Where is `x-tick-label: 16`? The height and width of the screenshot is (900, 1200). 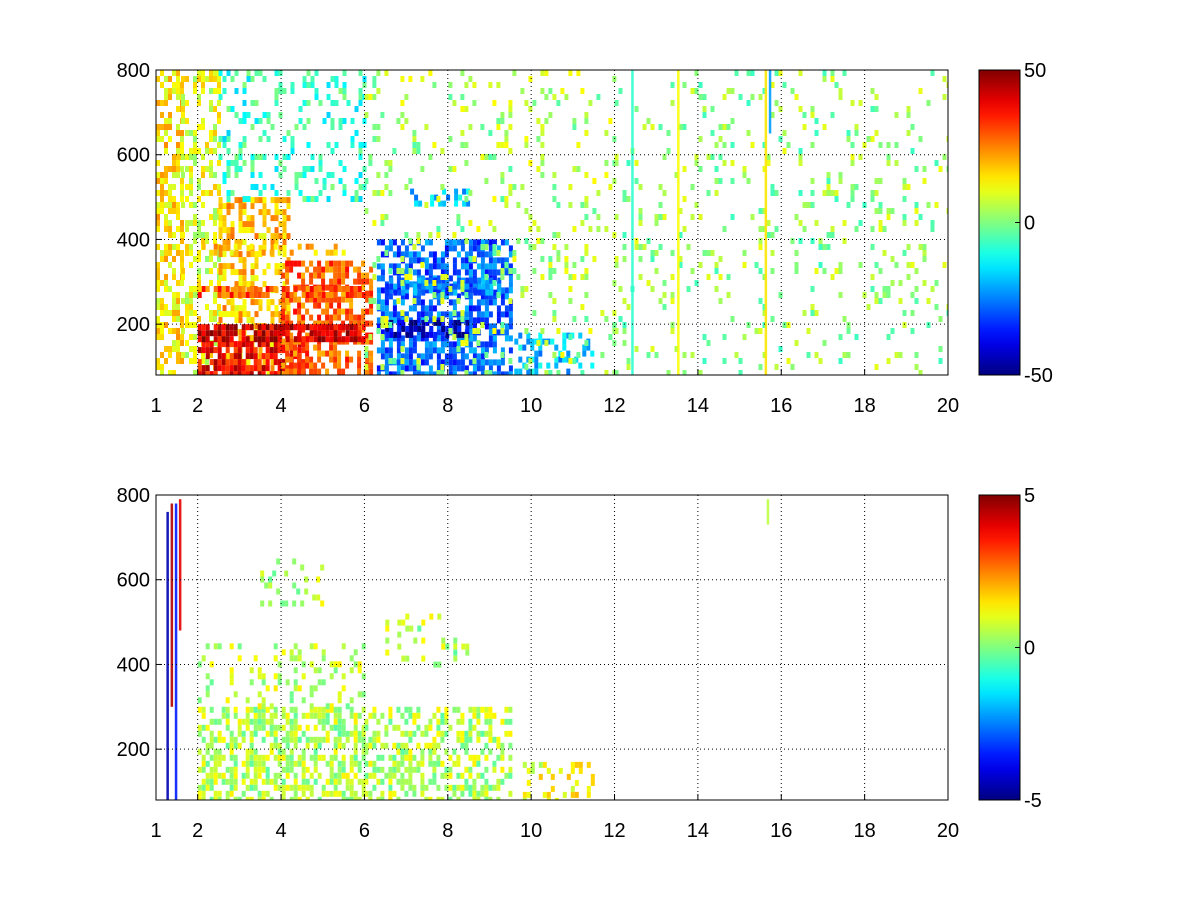
x-tick-label: 16 is located at coordinates (781, 831).